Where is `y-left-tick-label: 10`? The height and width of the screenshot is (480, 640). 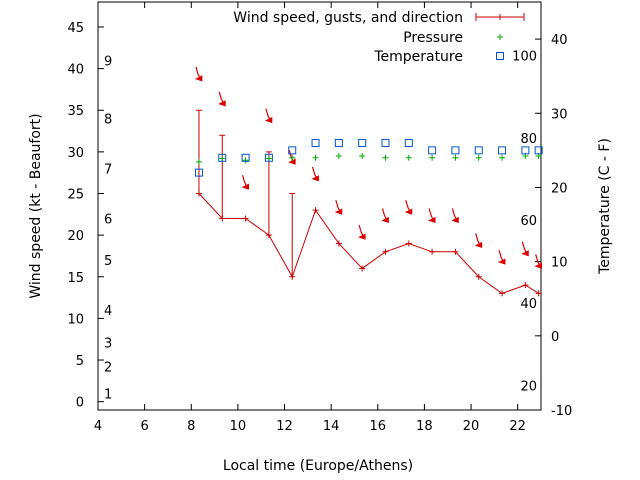 y-left-tick-label: 10 is located at coordinates (75, 319).